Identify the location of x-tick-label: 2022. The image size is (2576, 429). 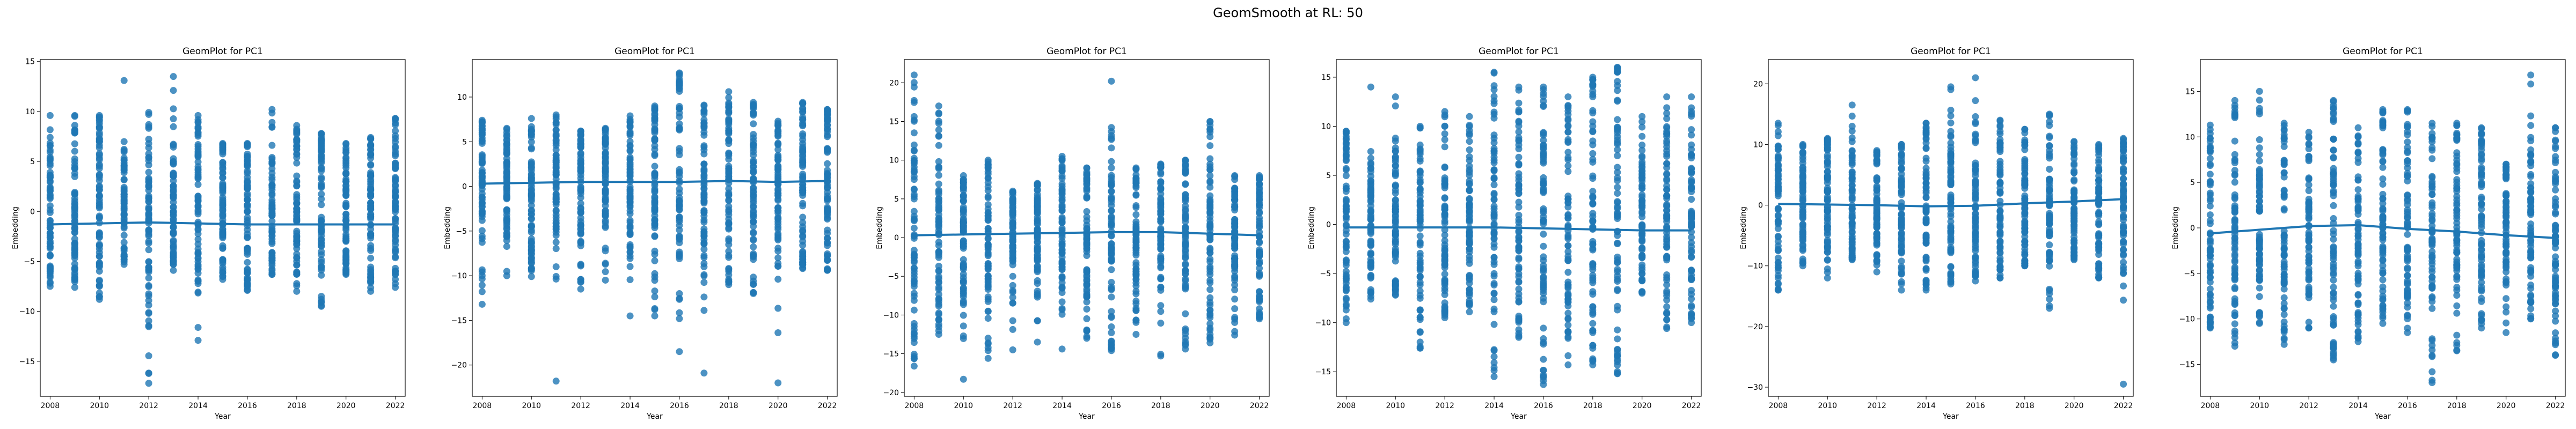
(1259, 406).